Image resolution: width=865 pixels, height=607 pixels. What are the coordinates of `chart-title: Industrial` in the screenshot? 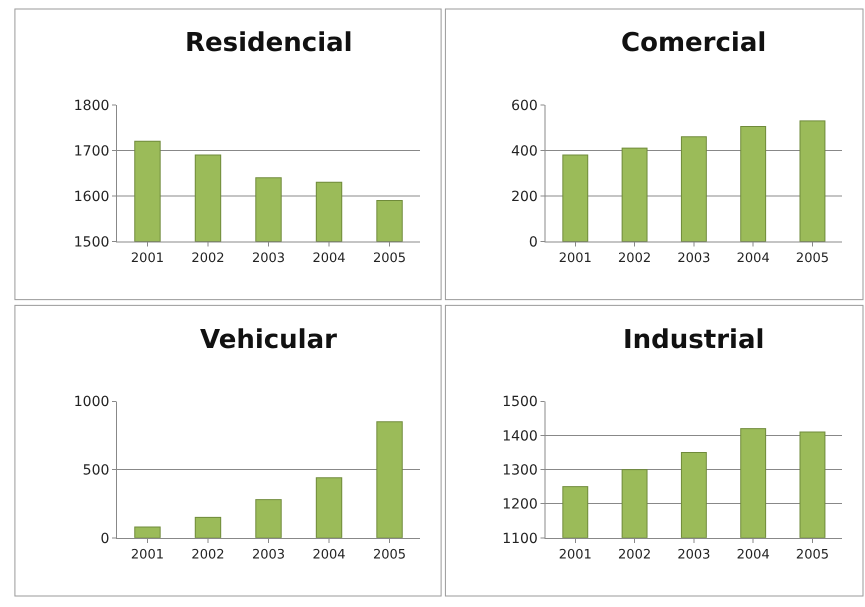 It's located at (693, 340).